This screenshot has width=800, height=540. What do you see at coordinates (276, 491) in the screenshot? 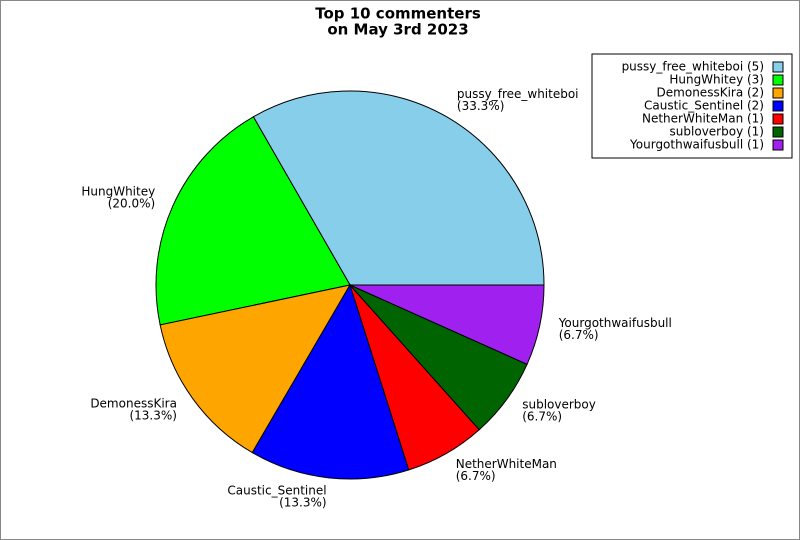
I see `slice-label: Caustic_Sentinel` at bounding box center [276, 491].